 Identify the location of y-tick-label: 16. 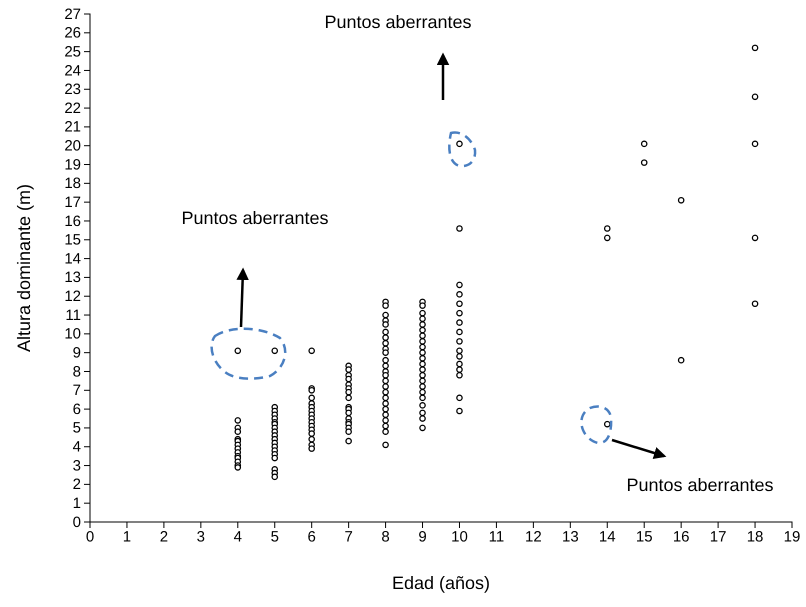
(72, 221).